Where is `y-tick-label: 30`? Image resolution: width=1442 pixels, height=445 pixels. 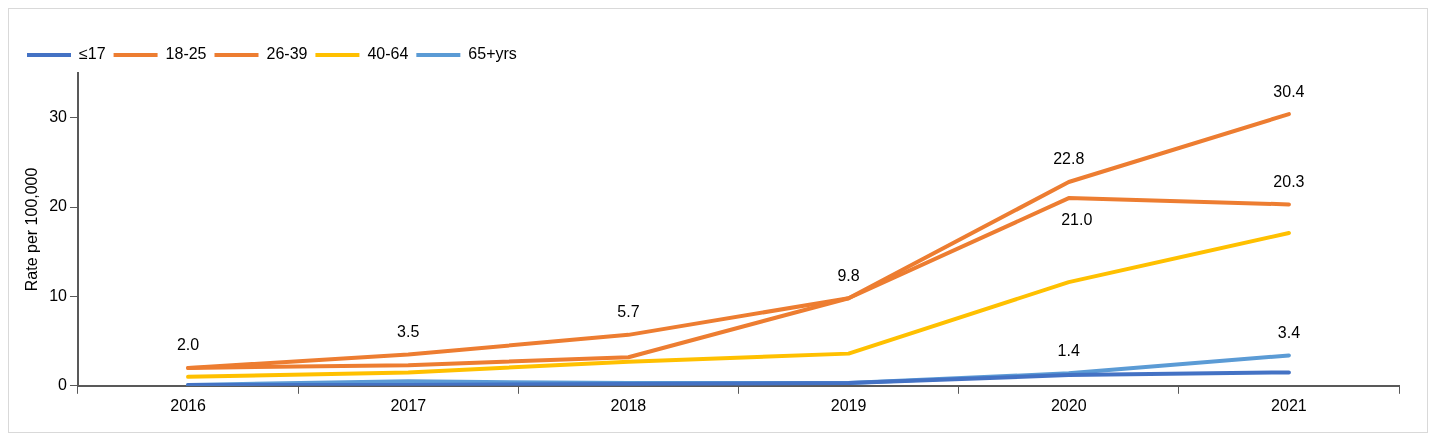 y-tick-label: 30 is located at coordinates (58, 117).